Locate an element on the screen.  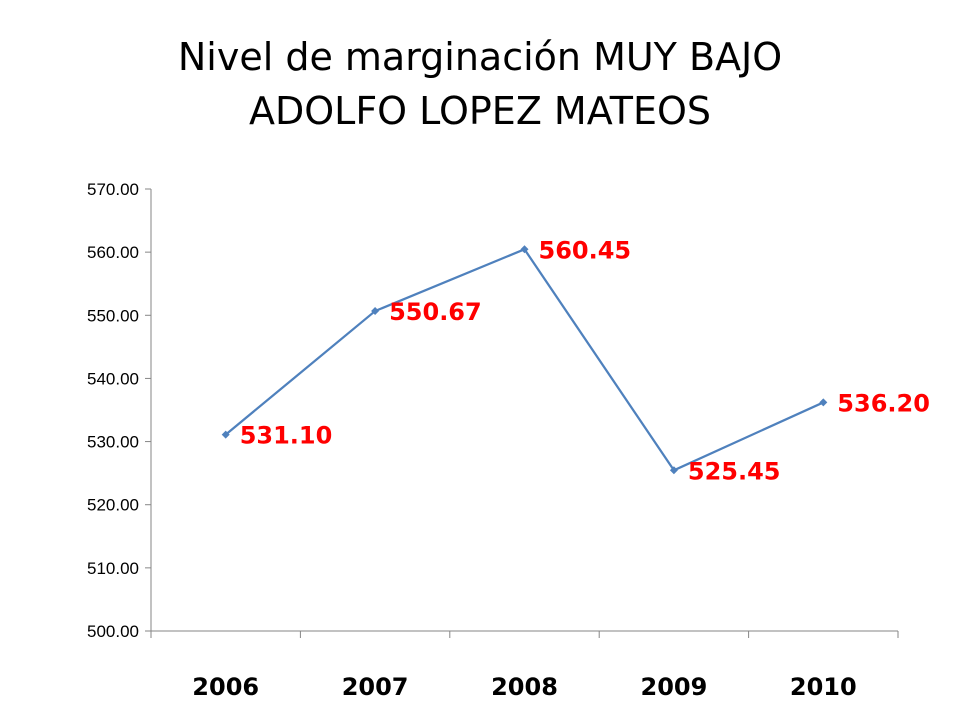
y-tick-label: 540.00 is located at coordinates (113, 378).